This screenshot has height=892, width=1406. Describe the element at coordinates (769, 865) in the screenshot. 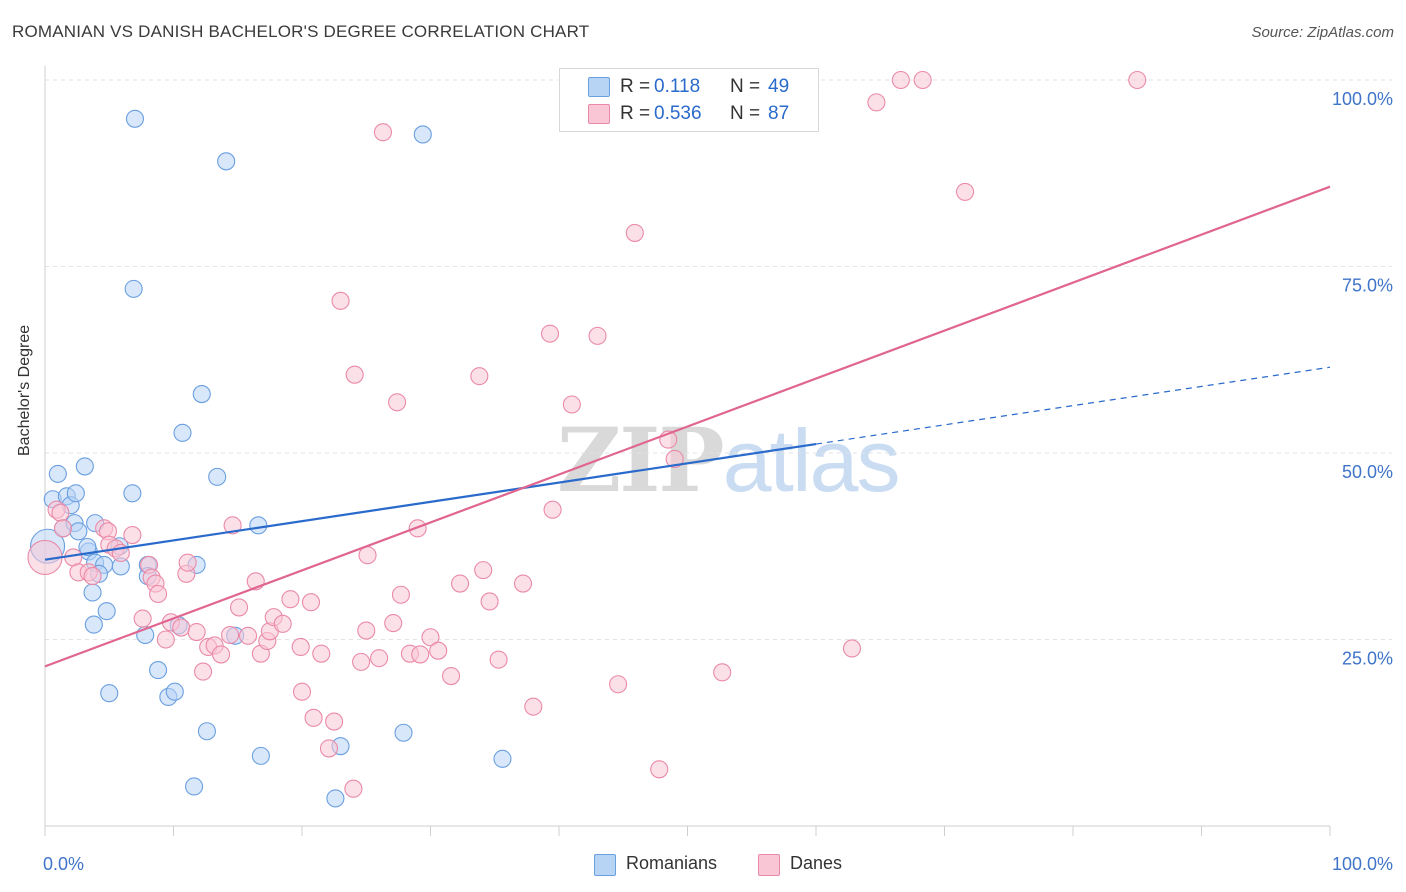

I see `danes-legend-swatch` at that location.